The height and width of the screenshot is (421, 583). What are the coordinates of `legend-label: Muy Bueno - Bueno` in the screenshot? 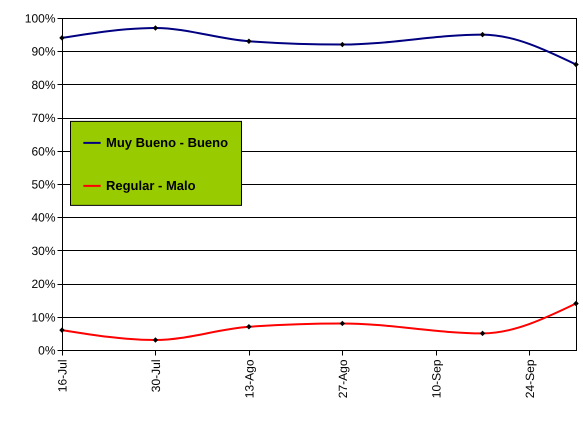 It's located at (167, 142).